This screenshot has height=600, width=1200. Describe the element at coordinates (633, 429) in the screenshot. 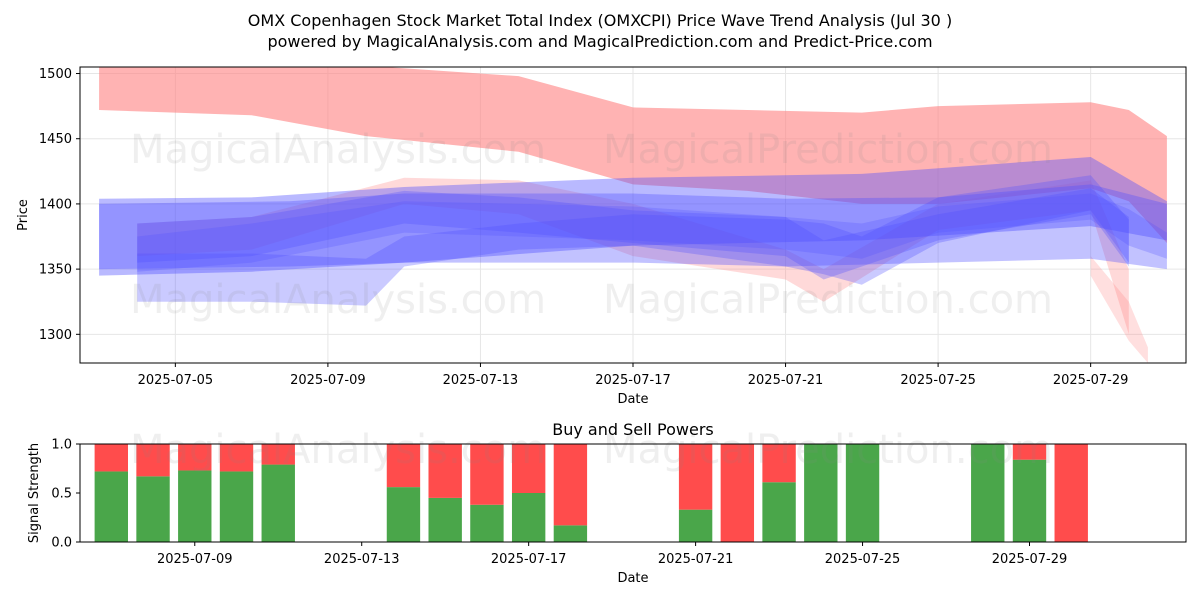

I see `bar-chart-title: Buy and Sell Powers` at that location.